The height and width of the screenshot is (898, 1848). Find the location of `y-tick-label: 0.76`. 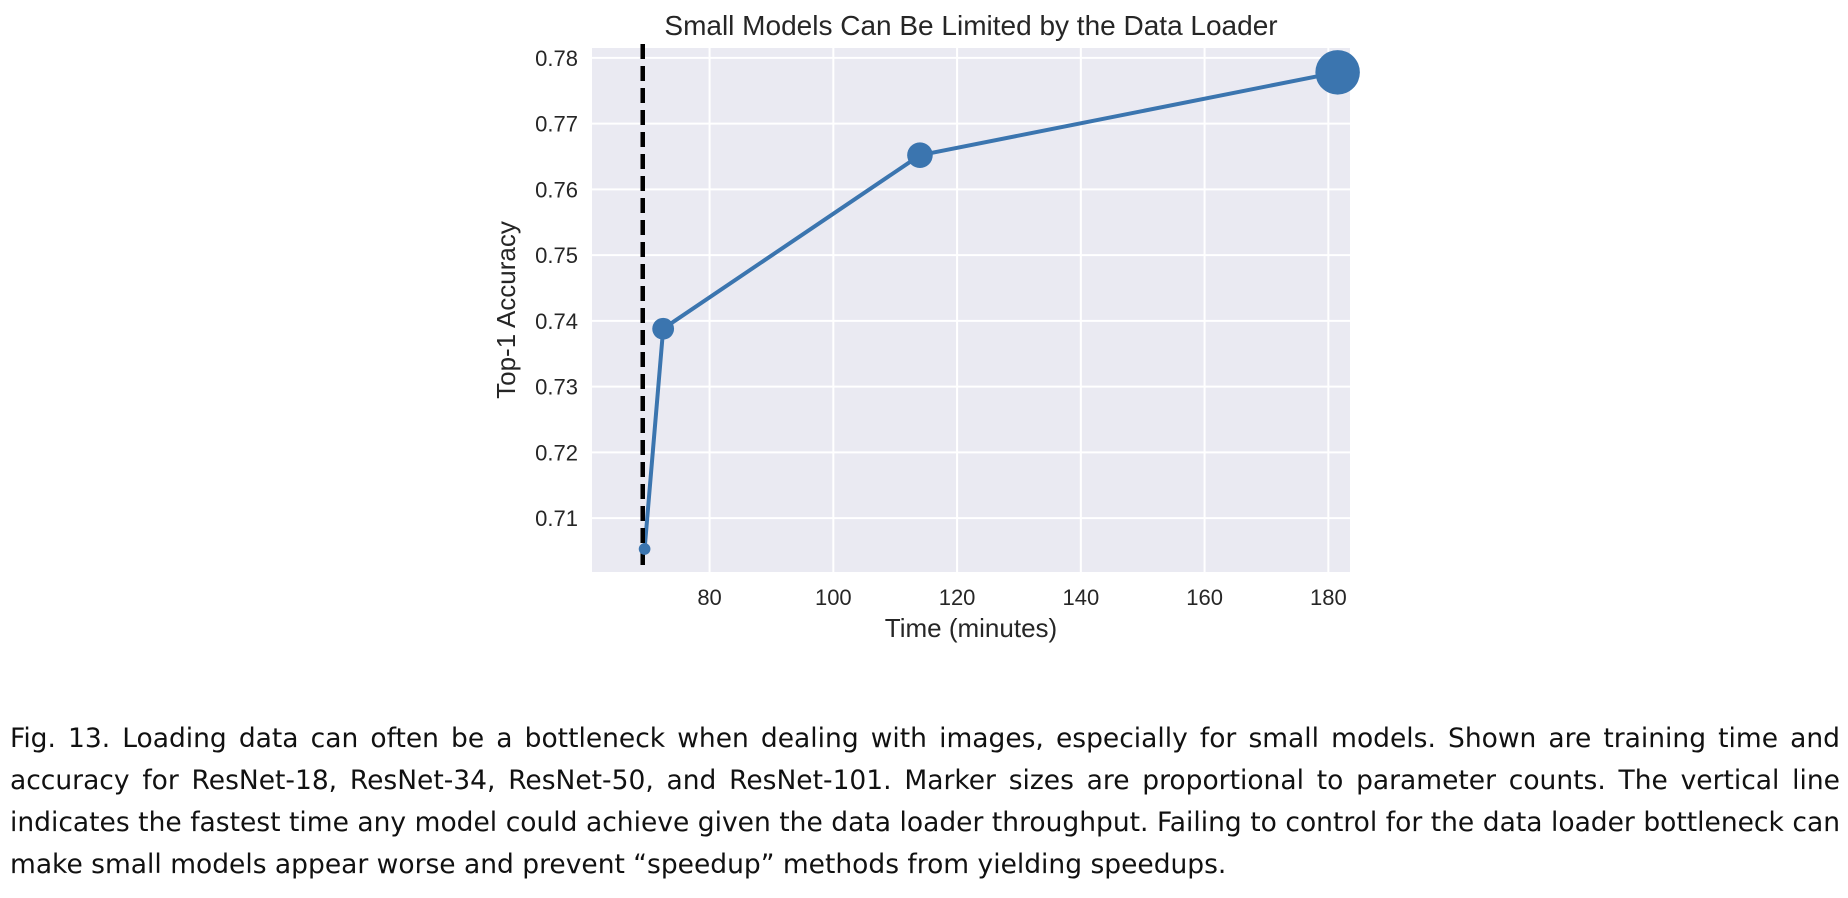

y-tick-label: 0.76 is located at coordinates (556, 189).